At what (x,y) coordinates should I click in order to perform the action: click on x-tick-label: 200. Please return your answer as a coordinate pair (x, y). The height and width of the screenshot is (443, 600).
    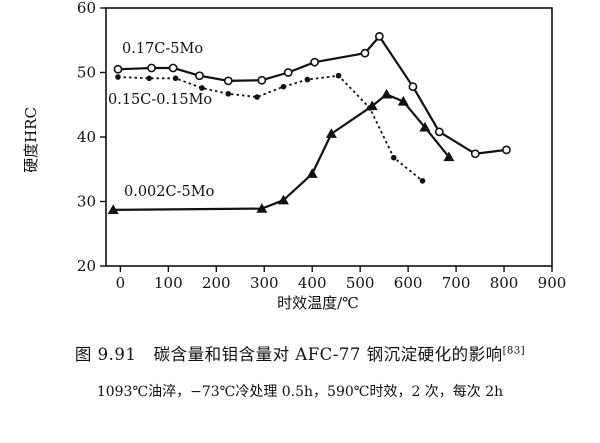
    Looking at the image, I should click on (216, 283).